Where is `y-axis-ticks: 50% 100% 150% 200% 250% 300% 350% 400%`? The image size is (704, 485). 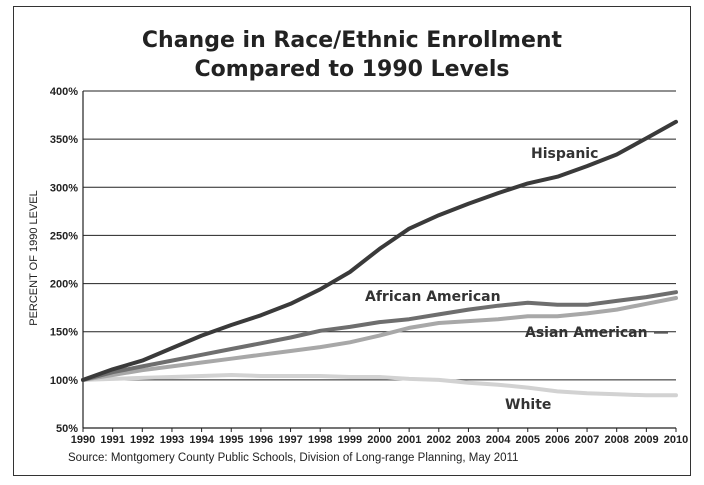 y-axis-ticks: 50% 100% 150% 200% 250% 300% 350% 400% is located at coordinates (64, 260).